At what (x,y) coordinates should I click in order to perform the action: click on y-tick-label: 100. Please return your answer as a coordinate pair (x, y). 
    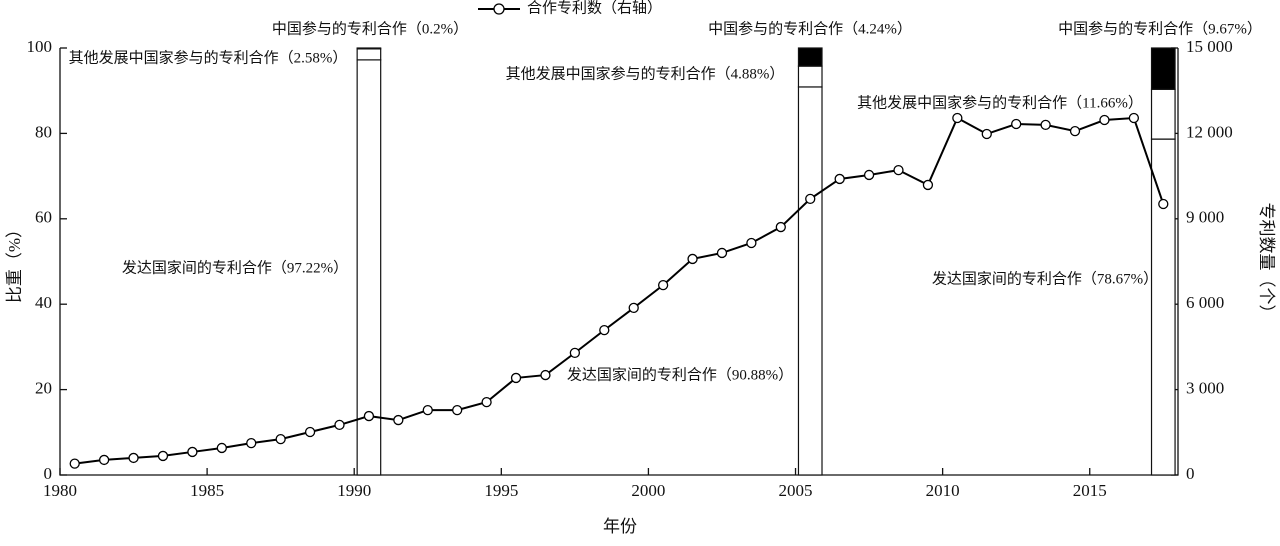
    Looking at the image, I should click on (40, 46).